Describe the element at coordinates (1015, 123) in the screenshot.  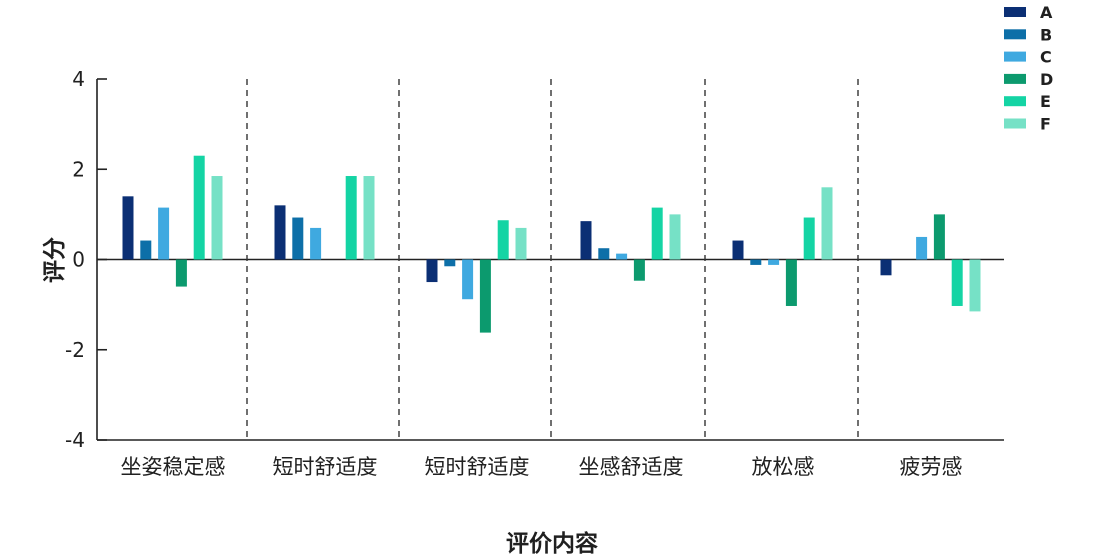
I see `legend-swatch-f` at that location.